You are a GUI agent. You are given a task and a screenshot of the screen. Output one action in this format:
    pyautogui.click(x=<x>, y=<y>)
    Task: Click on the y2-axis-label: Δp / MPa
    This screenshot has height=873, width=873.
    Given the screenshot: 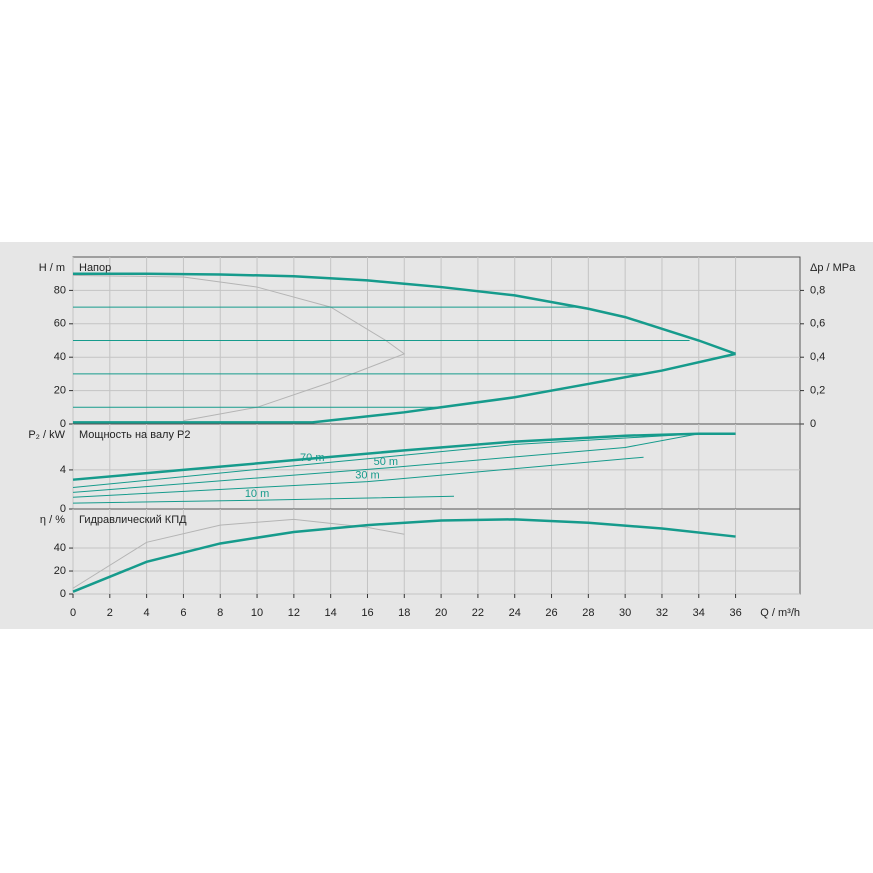 What is the action you would take?
    pyautogui.click(x=833, y=268)
    